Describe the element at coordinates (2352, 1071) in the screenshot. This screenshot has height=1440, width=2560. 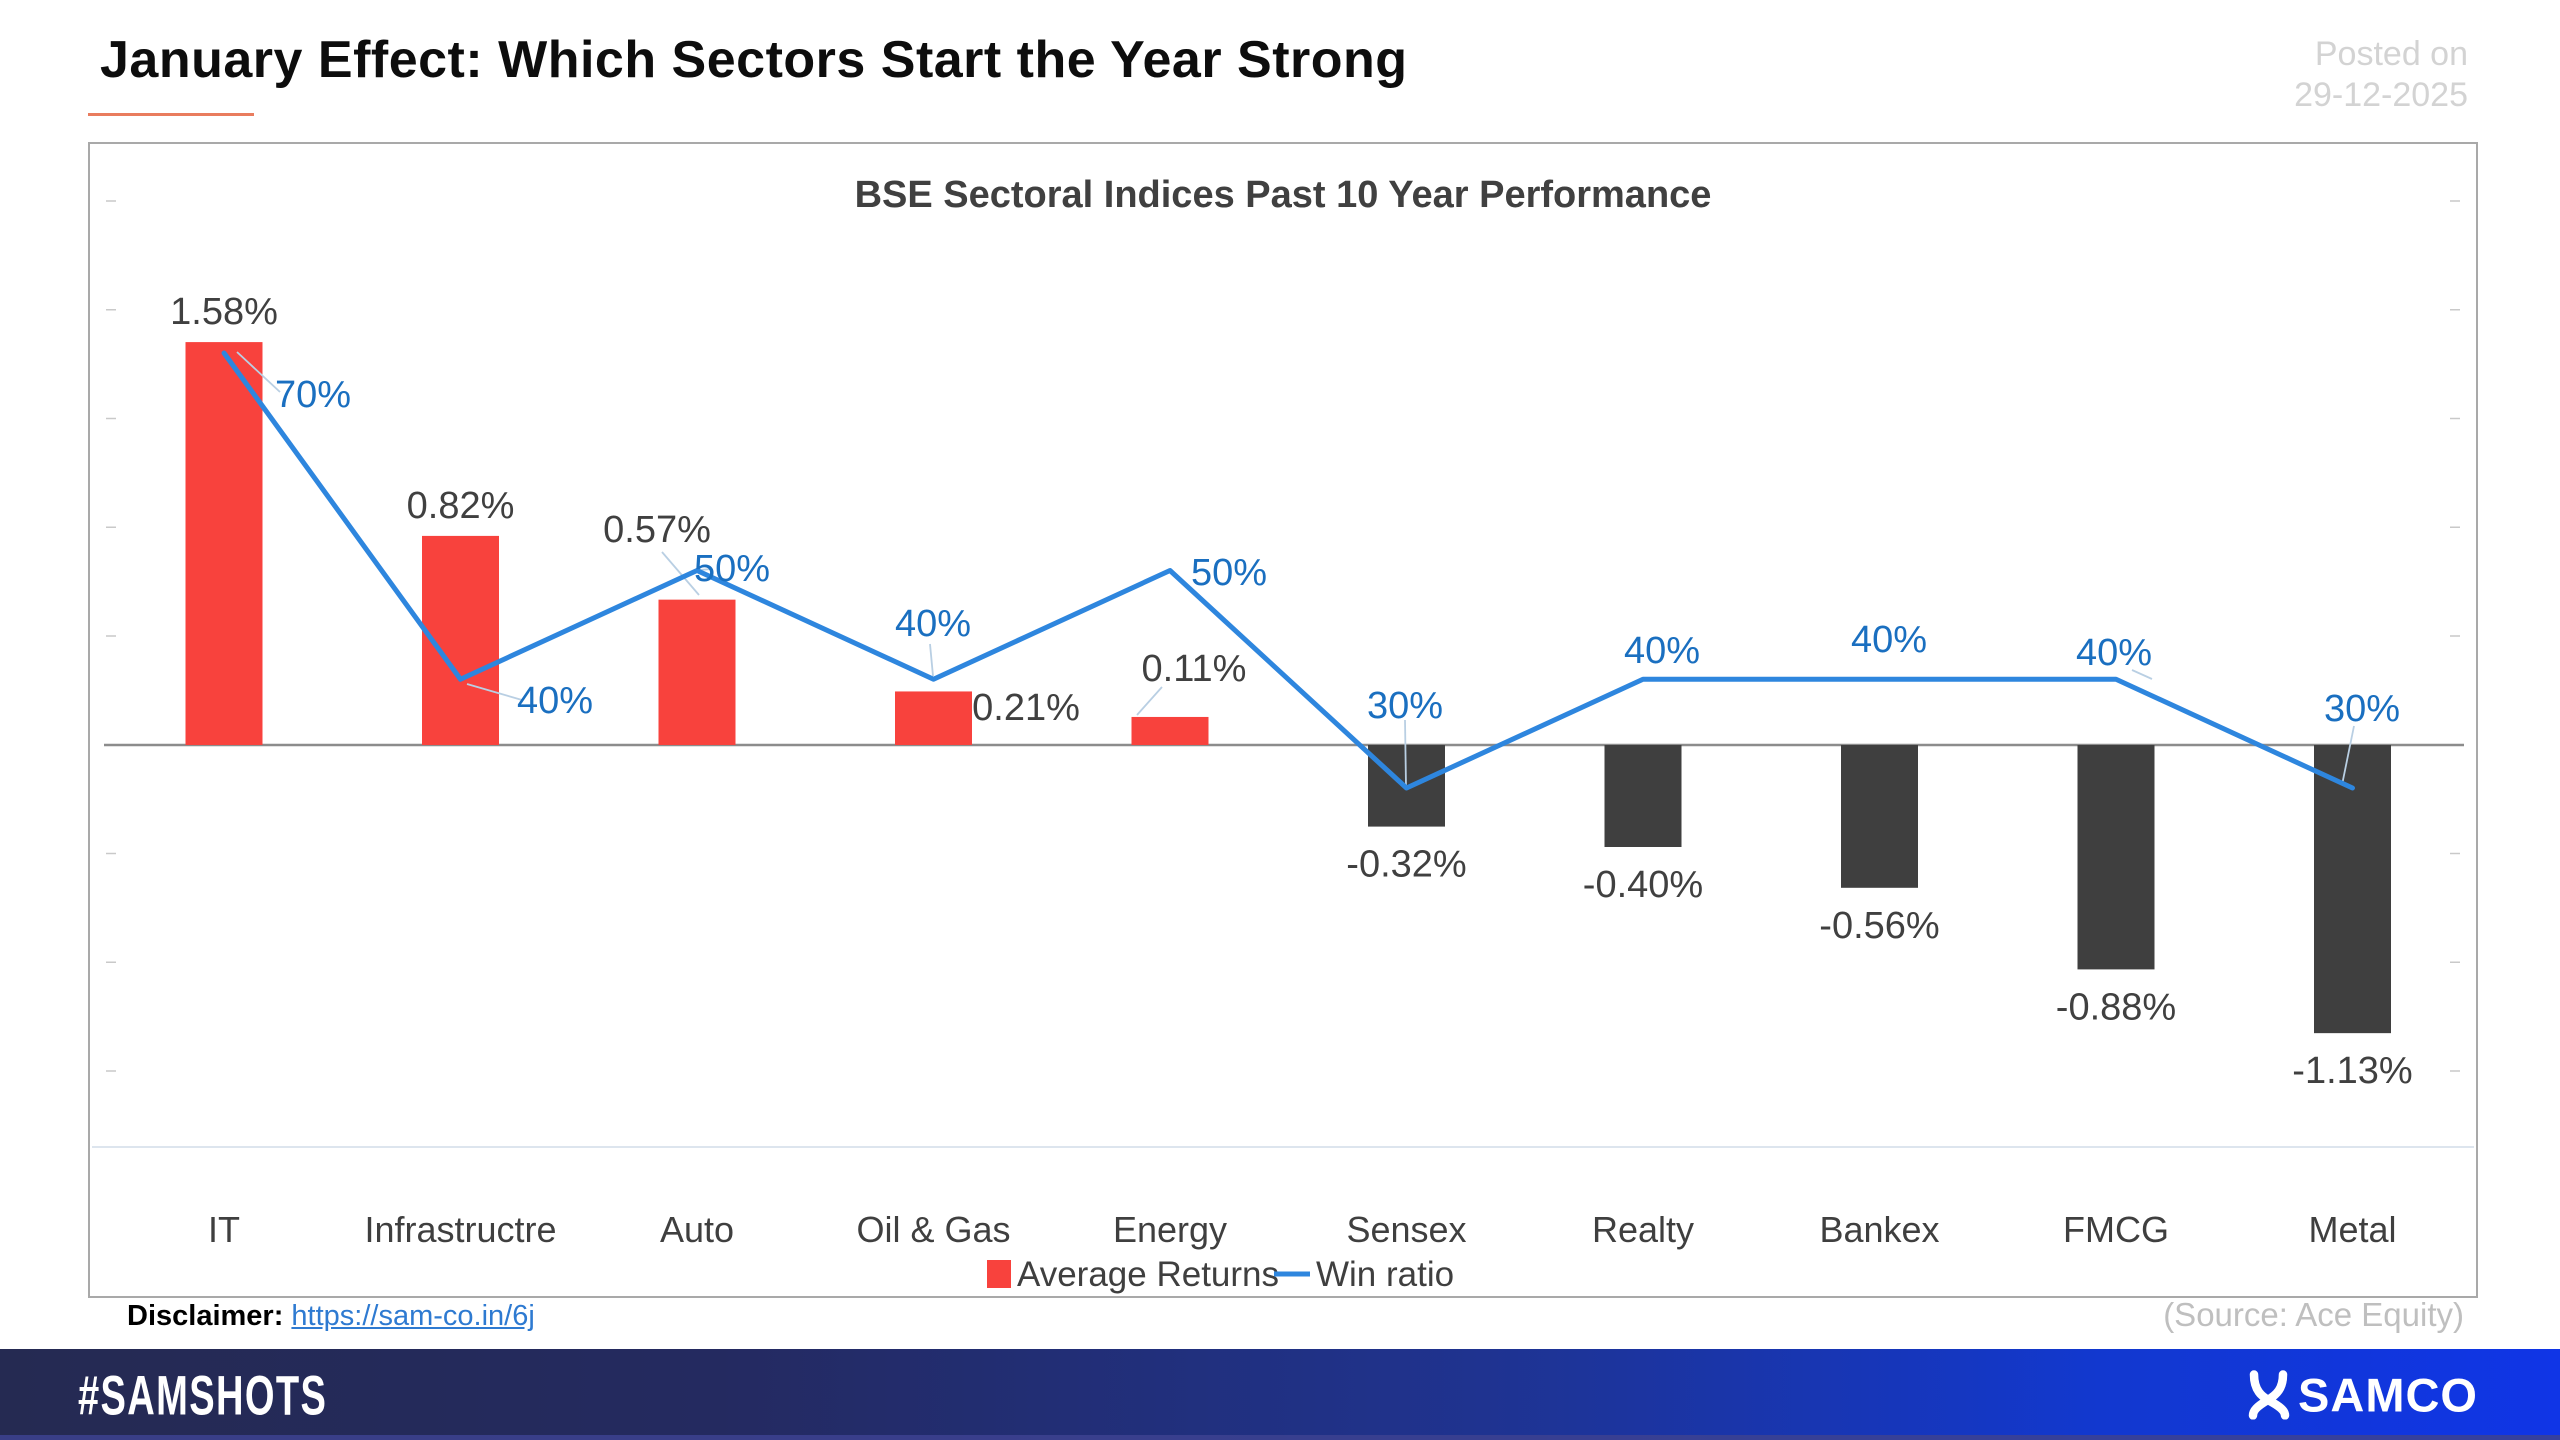
I see `bar-value-label: -1.13%` at that location.